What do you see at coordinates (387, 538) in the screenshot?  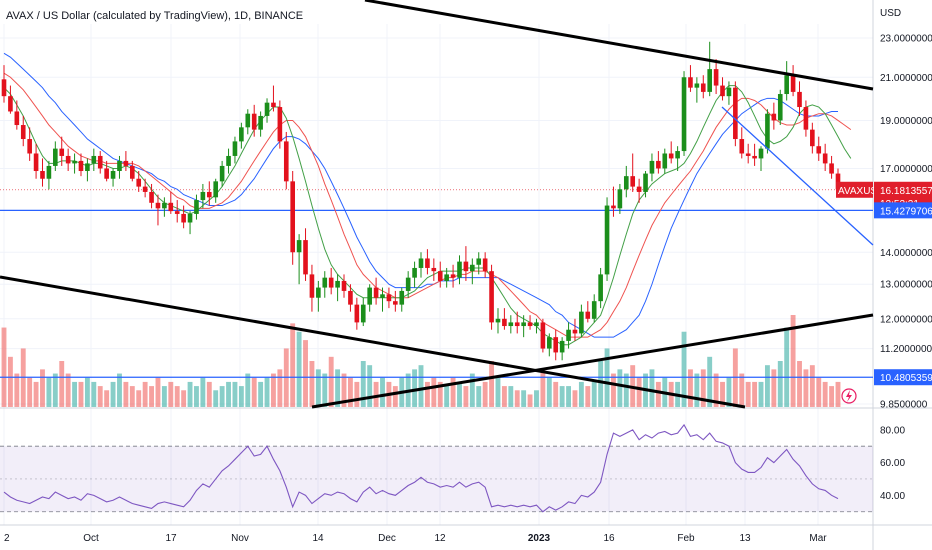 I see `x-tick-label: Dec` at bounding box center [387, 538].